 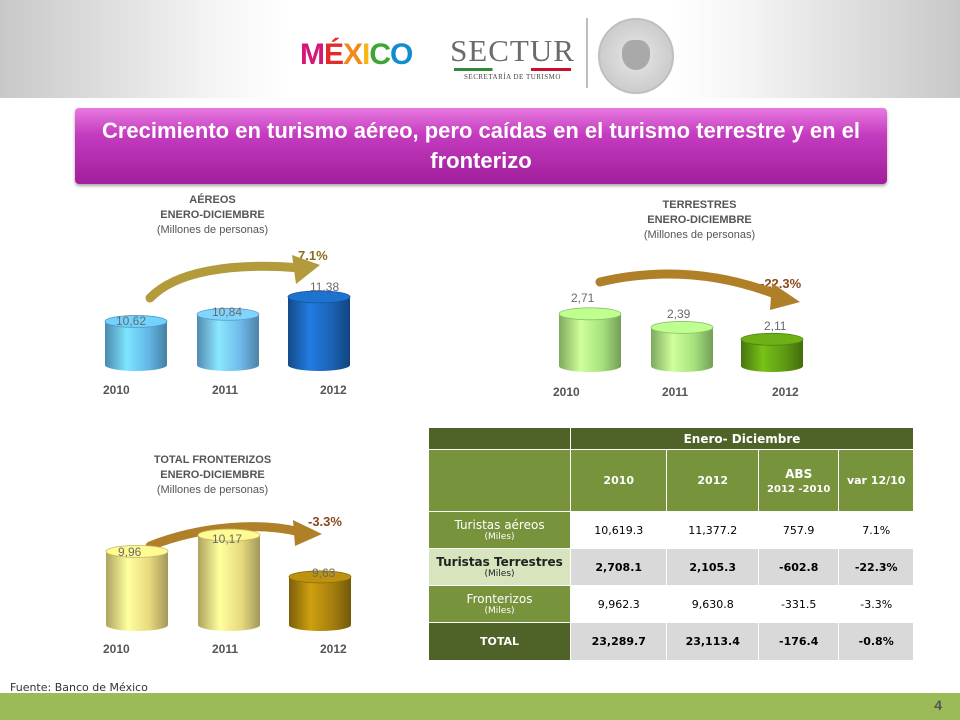 I want to click on coat-of-arms-icon, so click(x=636, y=56).